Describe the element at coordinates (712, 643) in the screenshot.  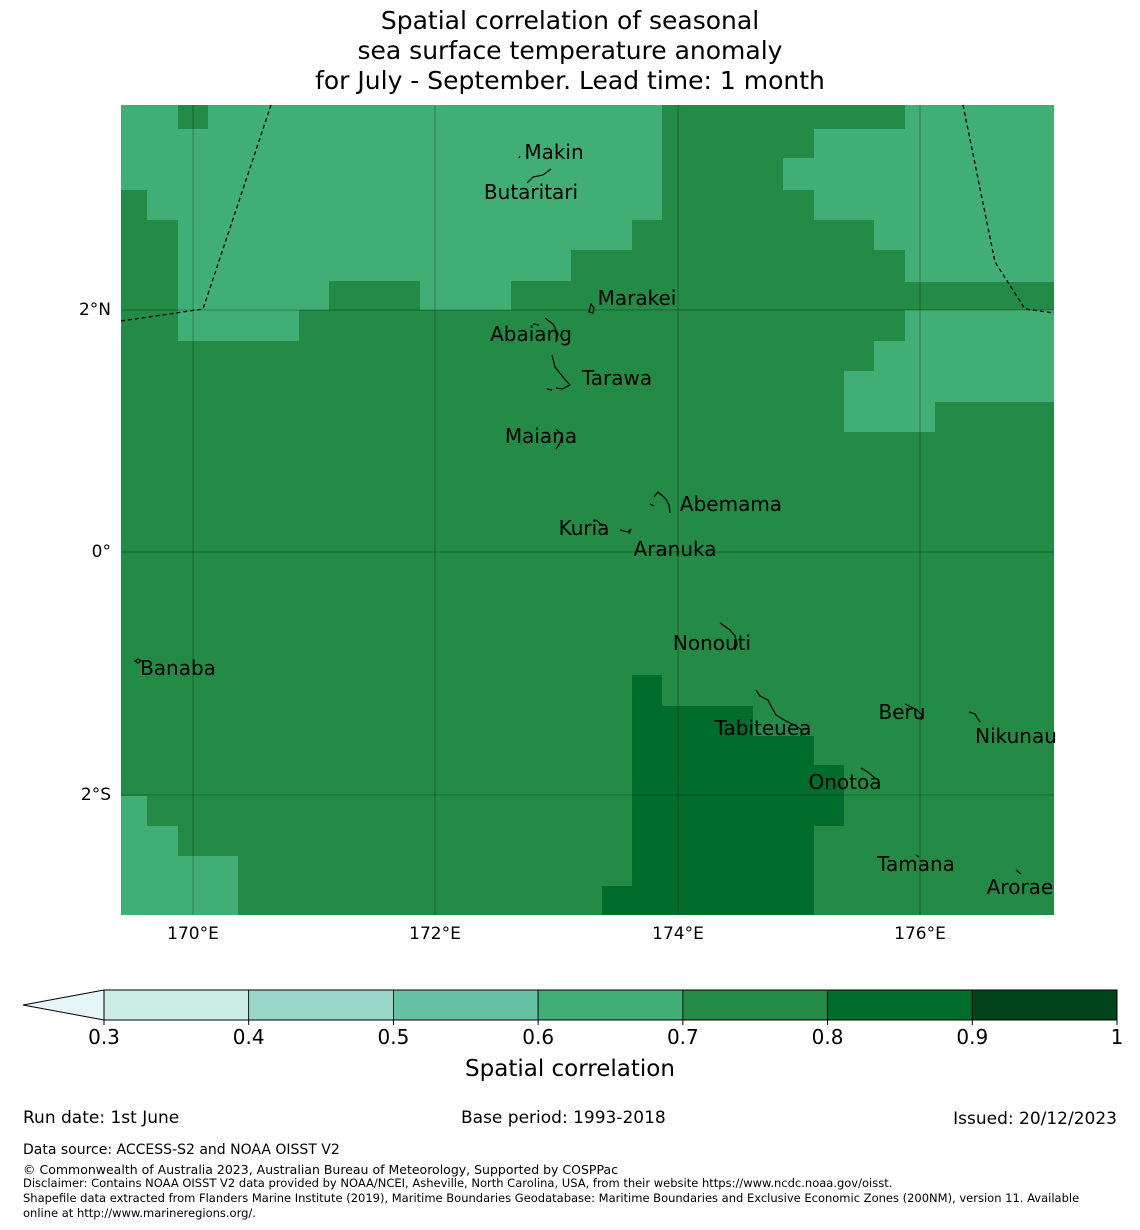
I see `island-label: Nonouti` at that location.